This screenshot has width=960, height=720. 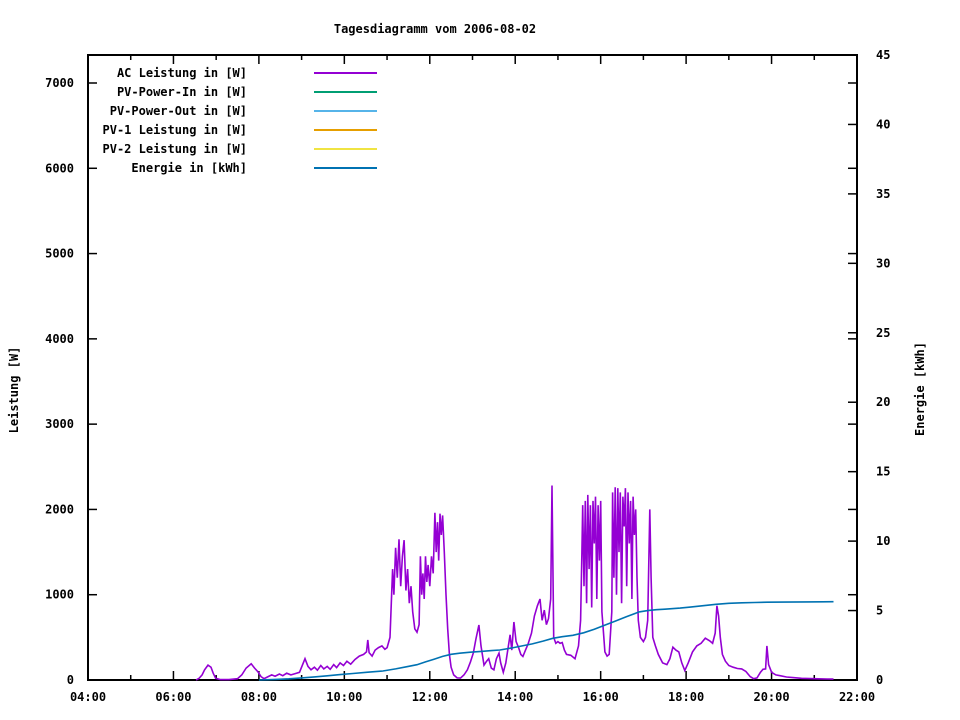 I want to click on svg-text: 06:00, so click(x=173, y=697).